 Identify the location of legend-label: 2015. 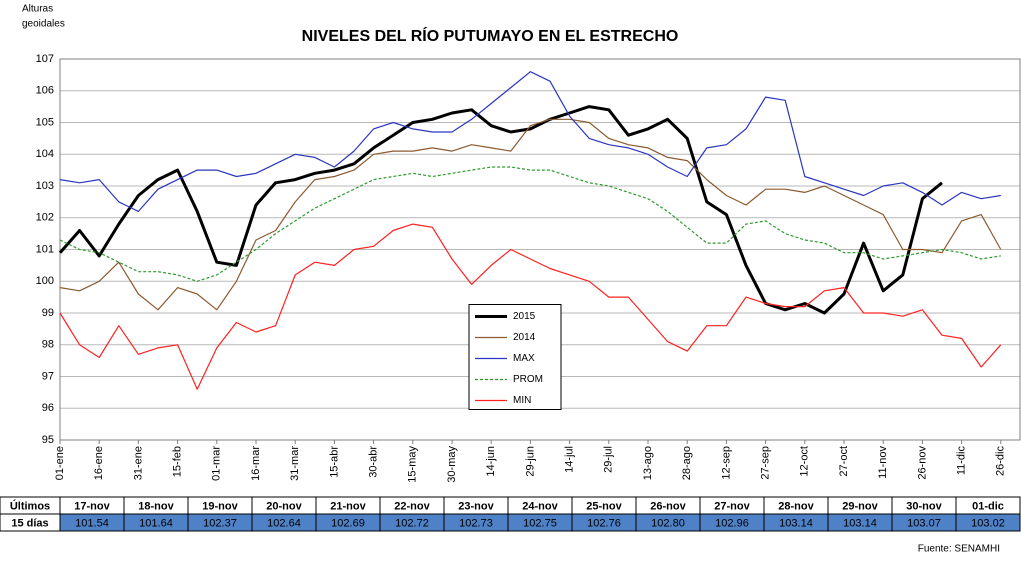
(524, 316).